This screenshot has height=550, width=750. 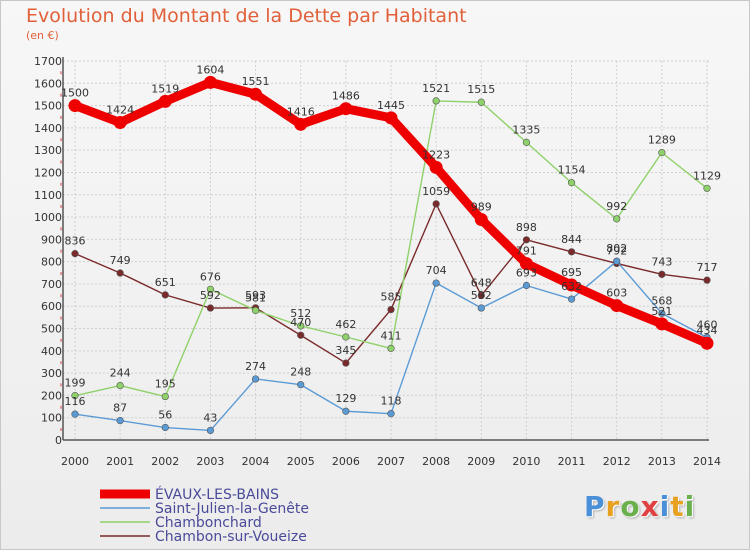 I want to click on data-label: 1551, so click(x=256, y=81).